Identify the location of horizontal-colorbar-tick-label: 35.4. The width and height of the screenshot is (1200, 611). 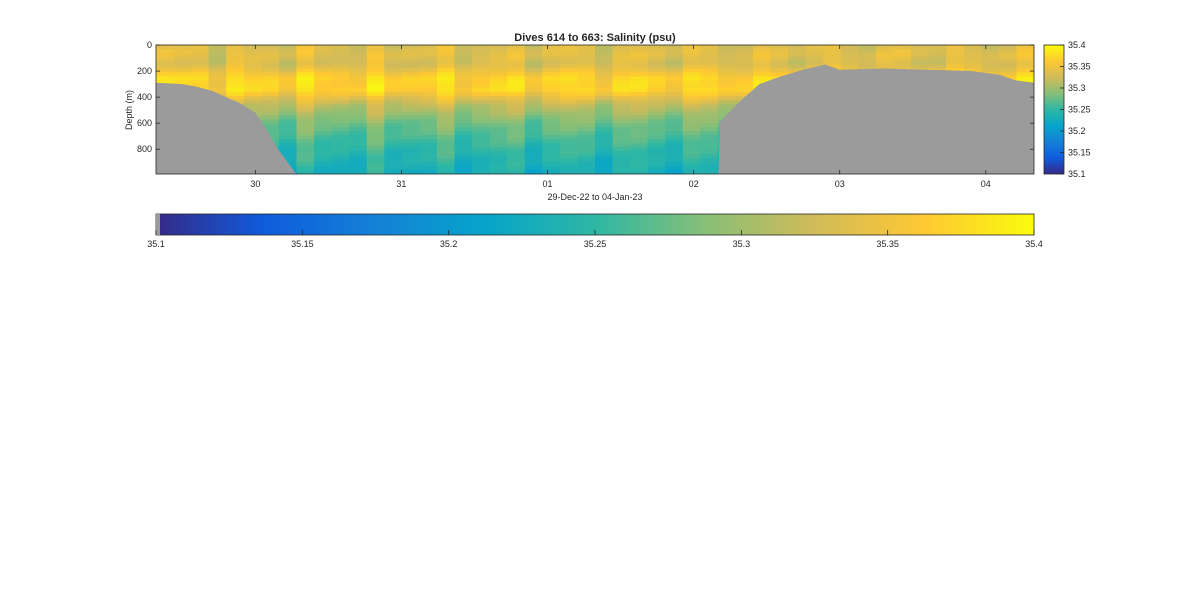
(1034, 244).